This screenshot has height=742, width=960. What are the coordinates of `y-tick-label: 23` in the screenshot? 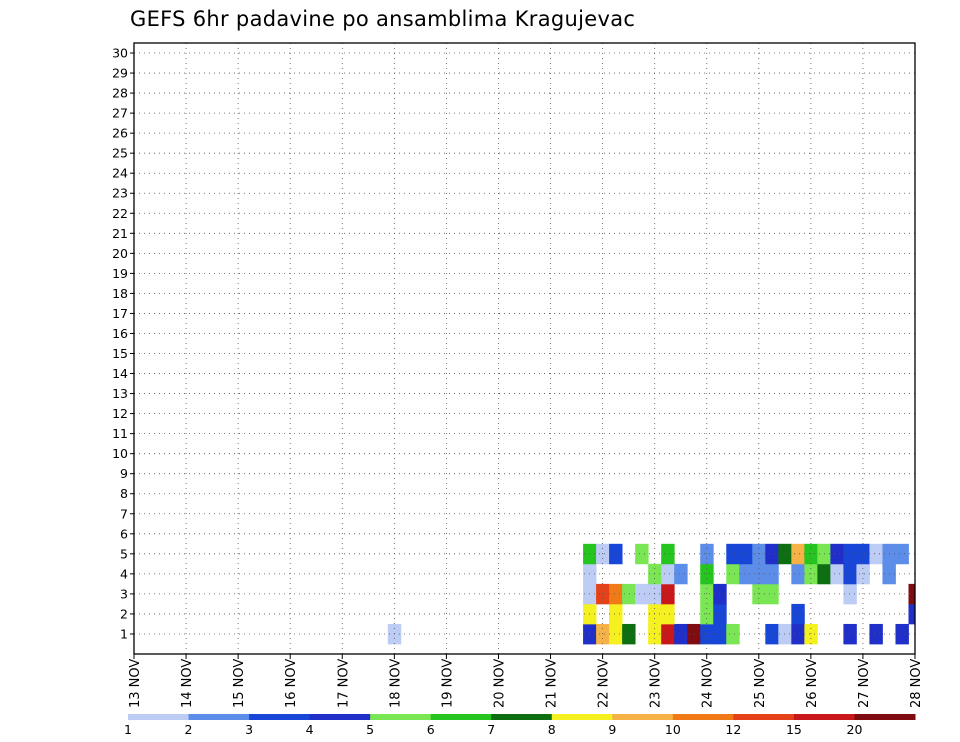 It's located at (120, 193).